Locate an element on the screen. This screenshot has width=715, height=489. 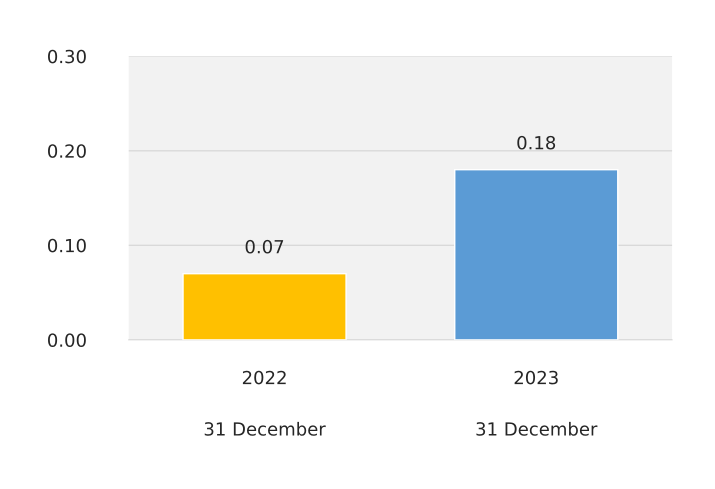
category-label: 2023 31 December is located at coordinates (537, 403).